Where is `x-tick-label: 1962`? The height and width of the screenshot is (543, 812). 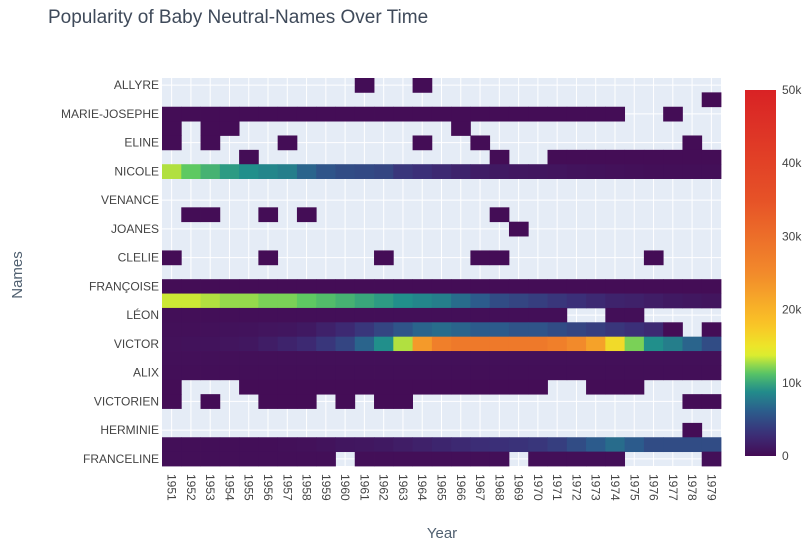 x-tick-label: 1962 is located at coordinates (384, 487).